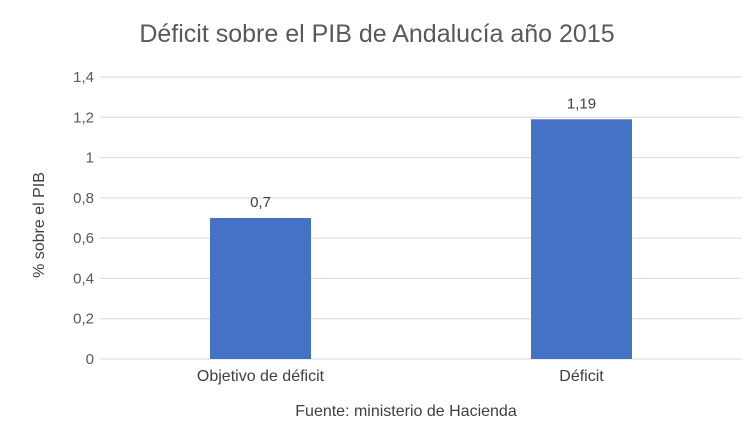  I want to click on data-label: 0,7, so click(260, 202).